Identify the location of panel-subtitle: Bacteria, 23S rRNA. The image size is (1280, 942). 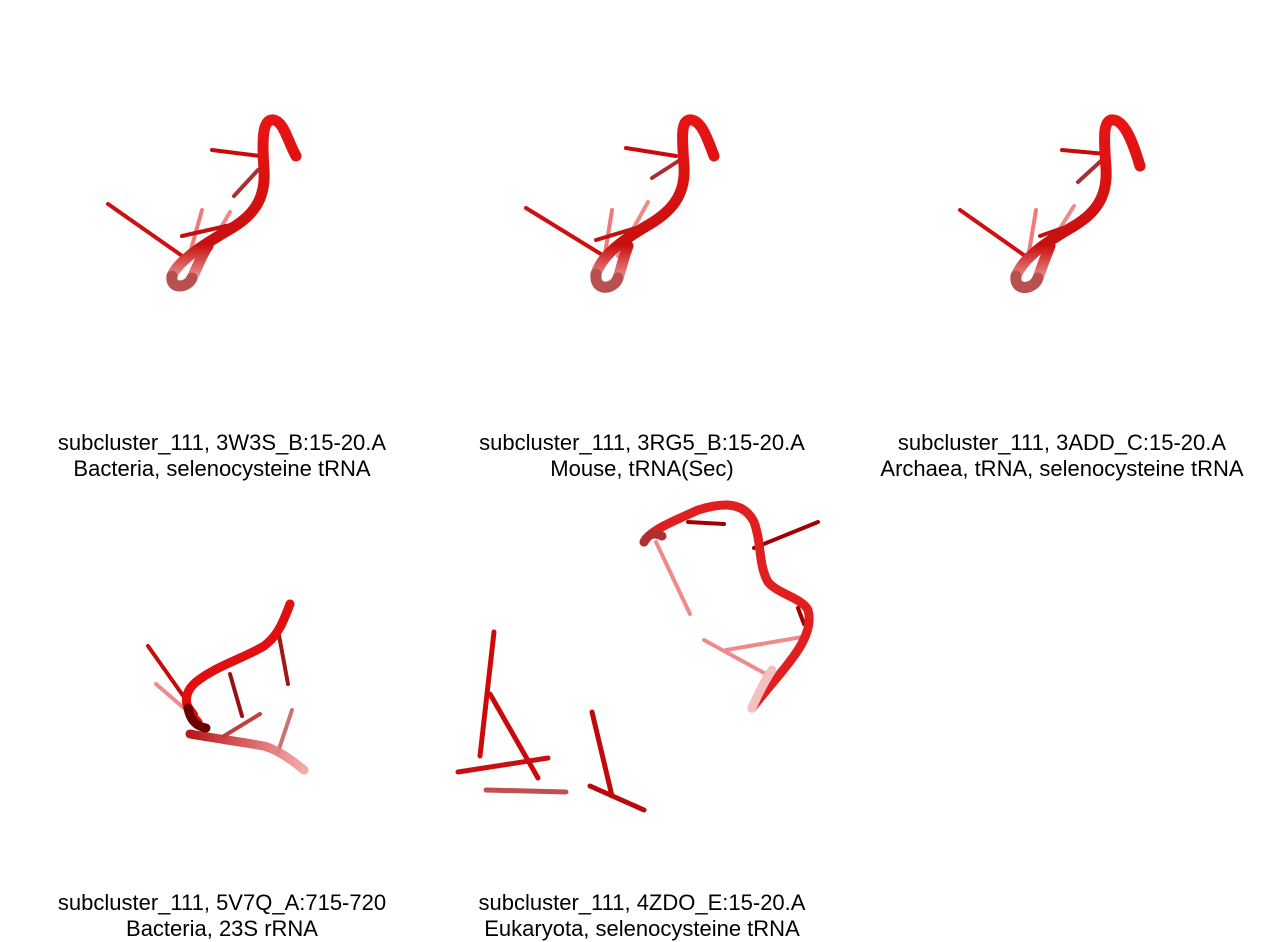
(222, 929).